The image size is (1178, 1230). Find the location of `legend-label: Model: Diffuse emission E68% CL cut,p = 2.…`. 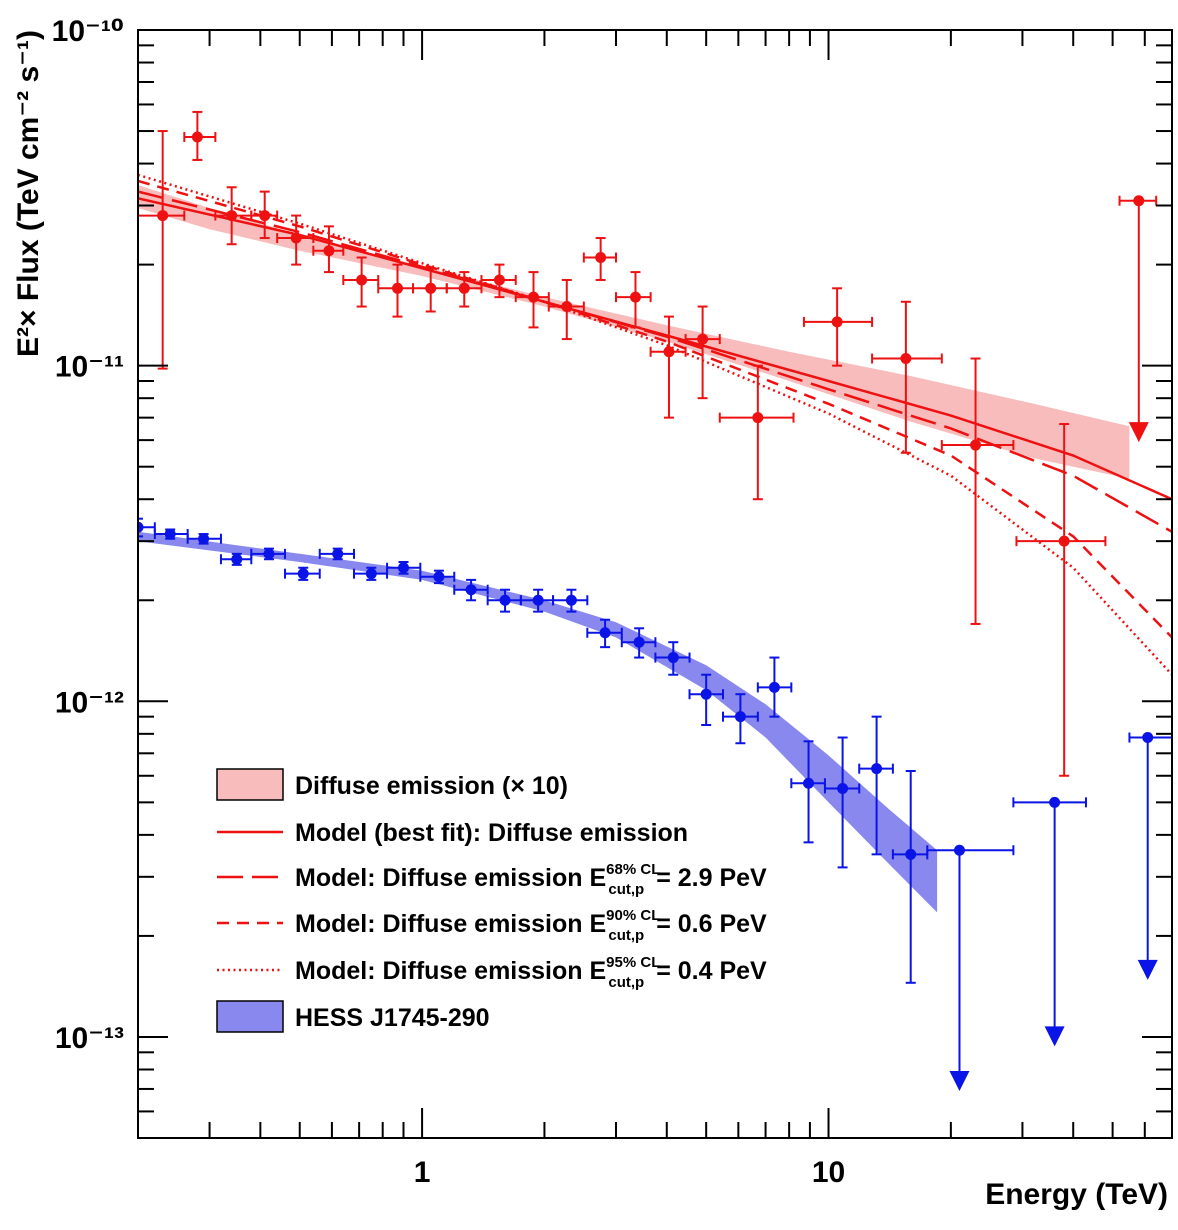

legend-label: Model: Diffuse emission E68% CL cut,p = 2.… is located at coordinates (531, 879).